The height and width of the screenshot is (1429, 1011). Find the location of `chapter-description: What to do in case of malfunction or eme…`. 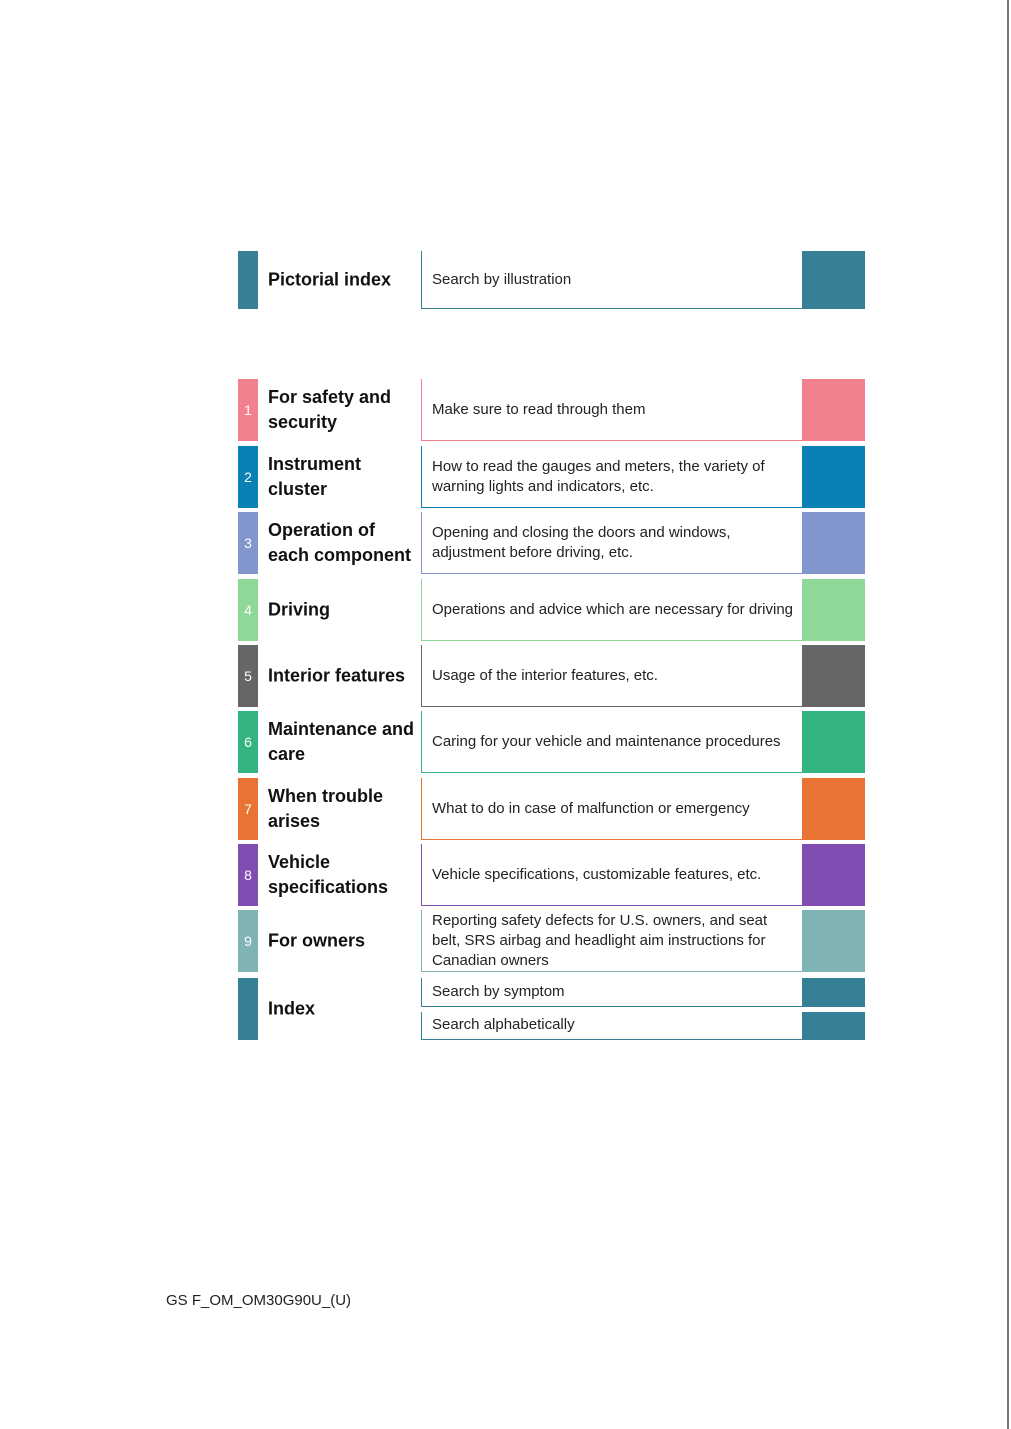

chapter-description: What to do in case of malfunction or eme… is located at coordinates (591, 808).